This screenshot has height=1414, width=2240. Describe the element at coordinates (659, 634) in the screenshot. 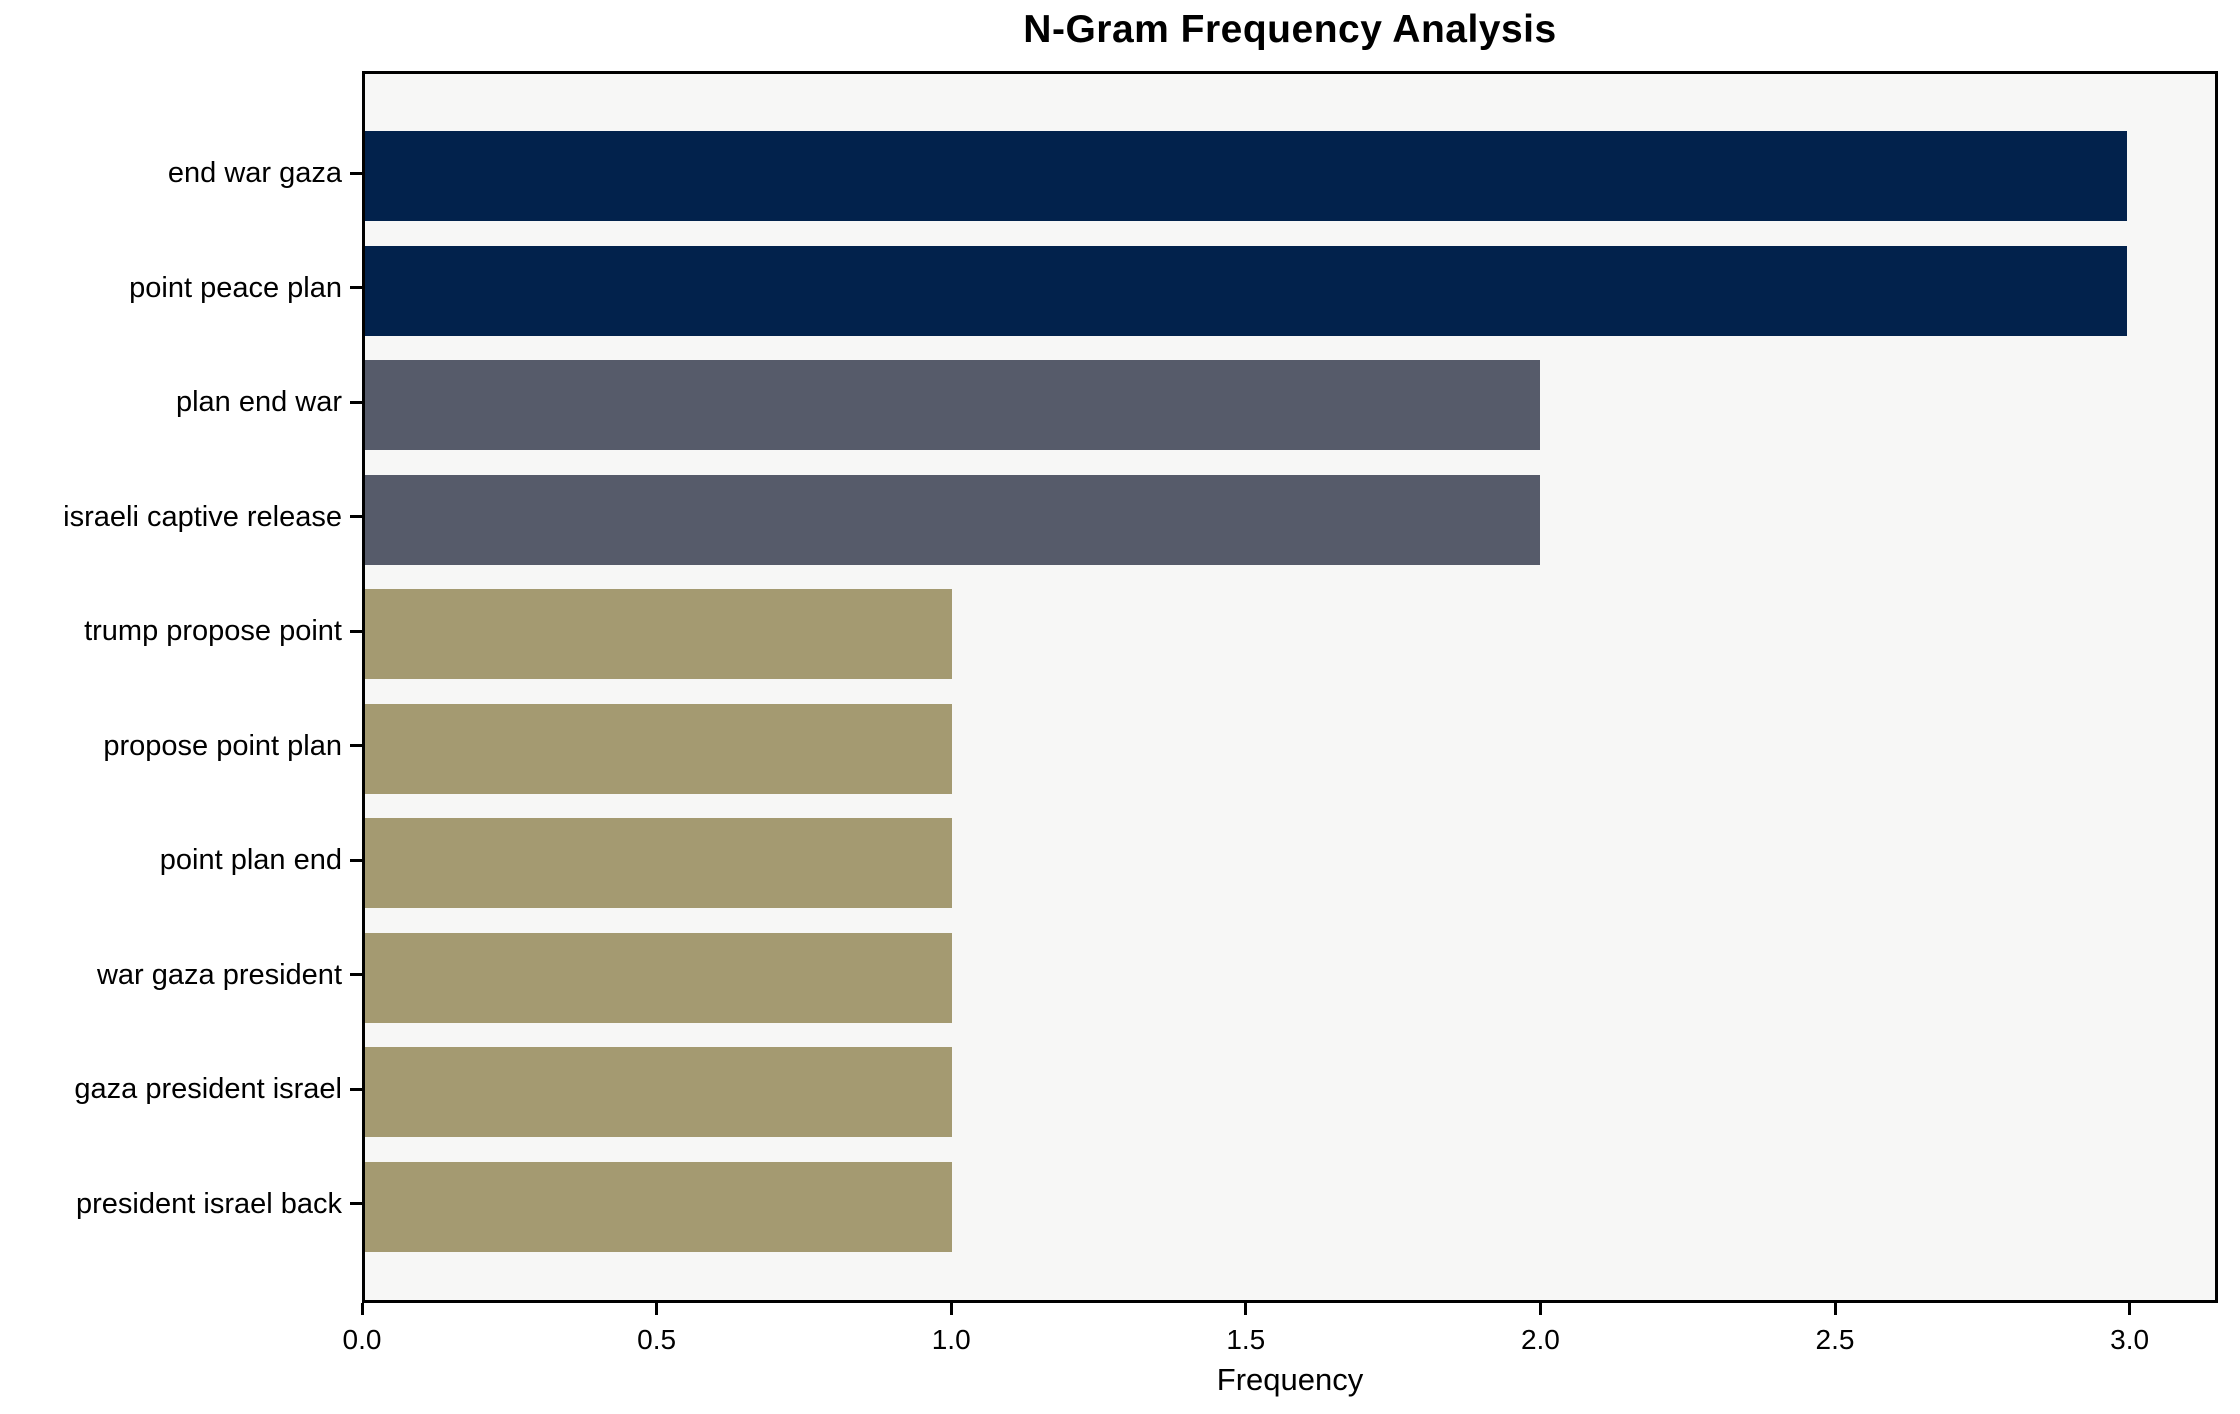

I see `bar-trump-propose-point` at that location.